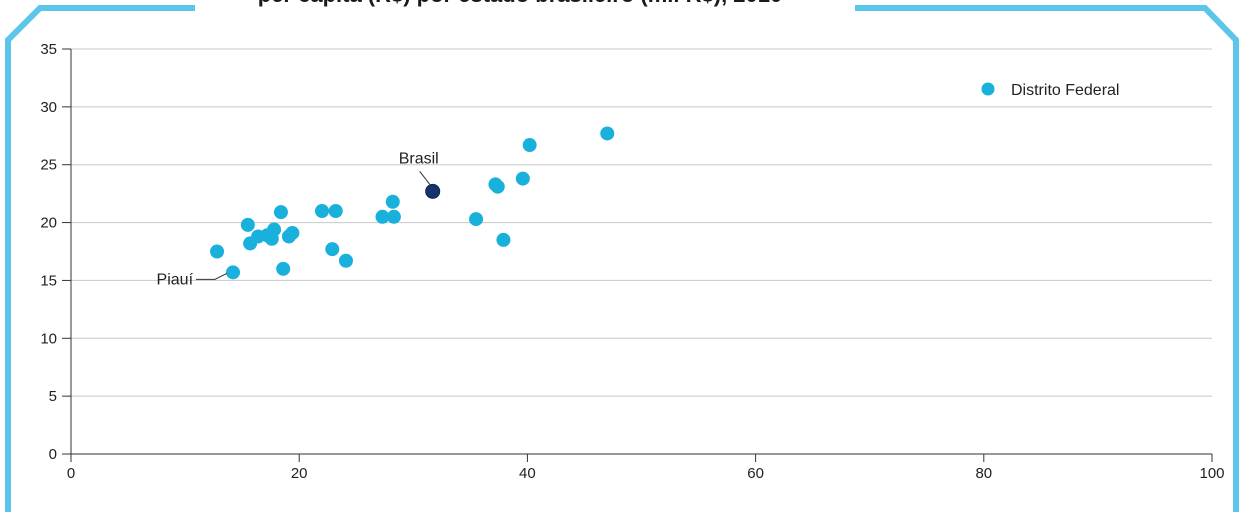 The image size is (1240, 512). Describe the element at coordinates (48, 280) in the screenshot. I see `y-tick-label-15: 15` at that location.